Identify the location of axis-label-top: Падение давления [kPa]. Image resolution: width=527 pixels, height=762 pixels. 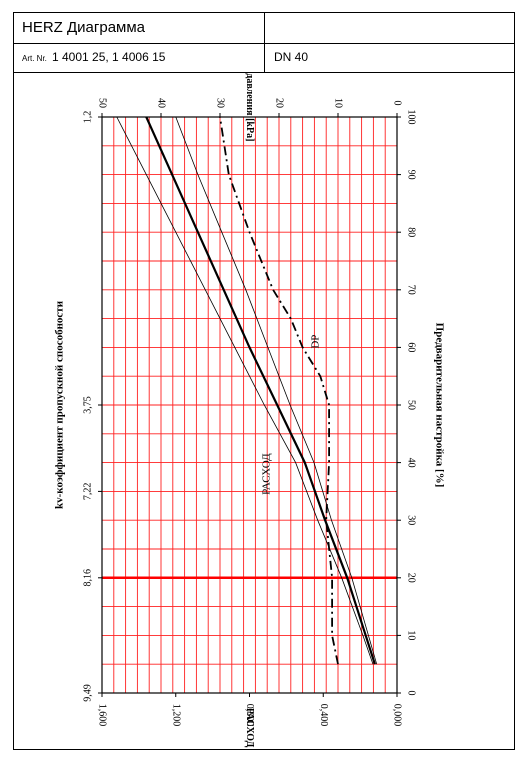
(249, 106).